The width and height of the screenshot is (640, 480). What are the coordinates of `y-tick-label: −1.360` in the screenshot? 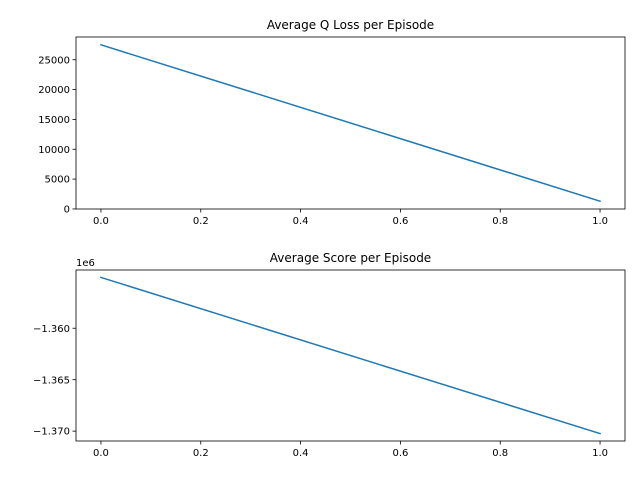 It's located at (51, 329).